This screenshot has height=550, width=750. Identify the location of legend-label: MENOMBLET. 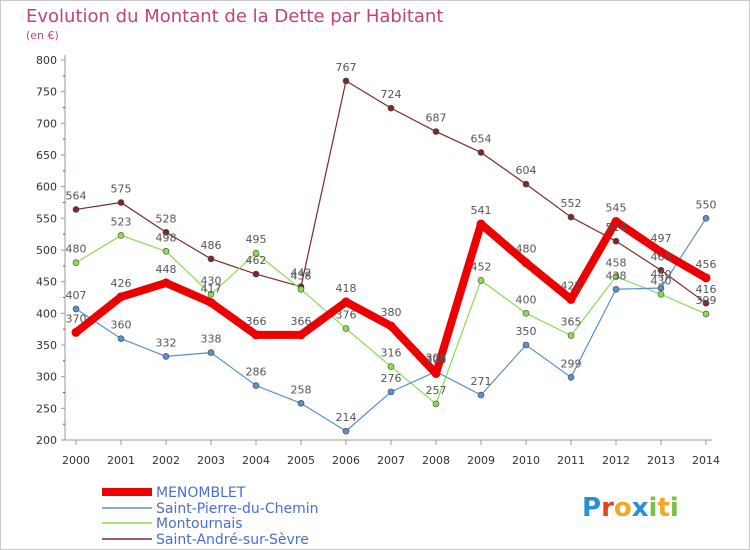
(201, 493).